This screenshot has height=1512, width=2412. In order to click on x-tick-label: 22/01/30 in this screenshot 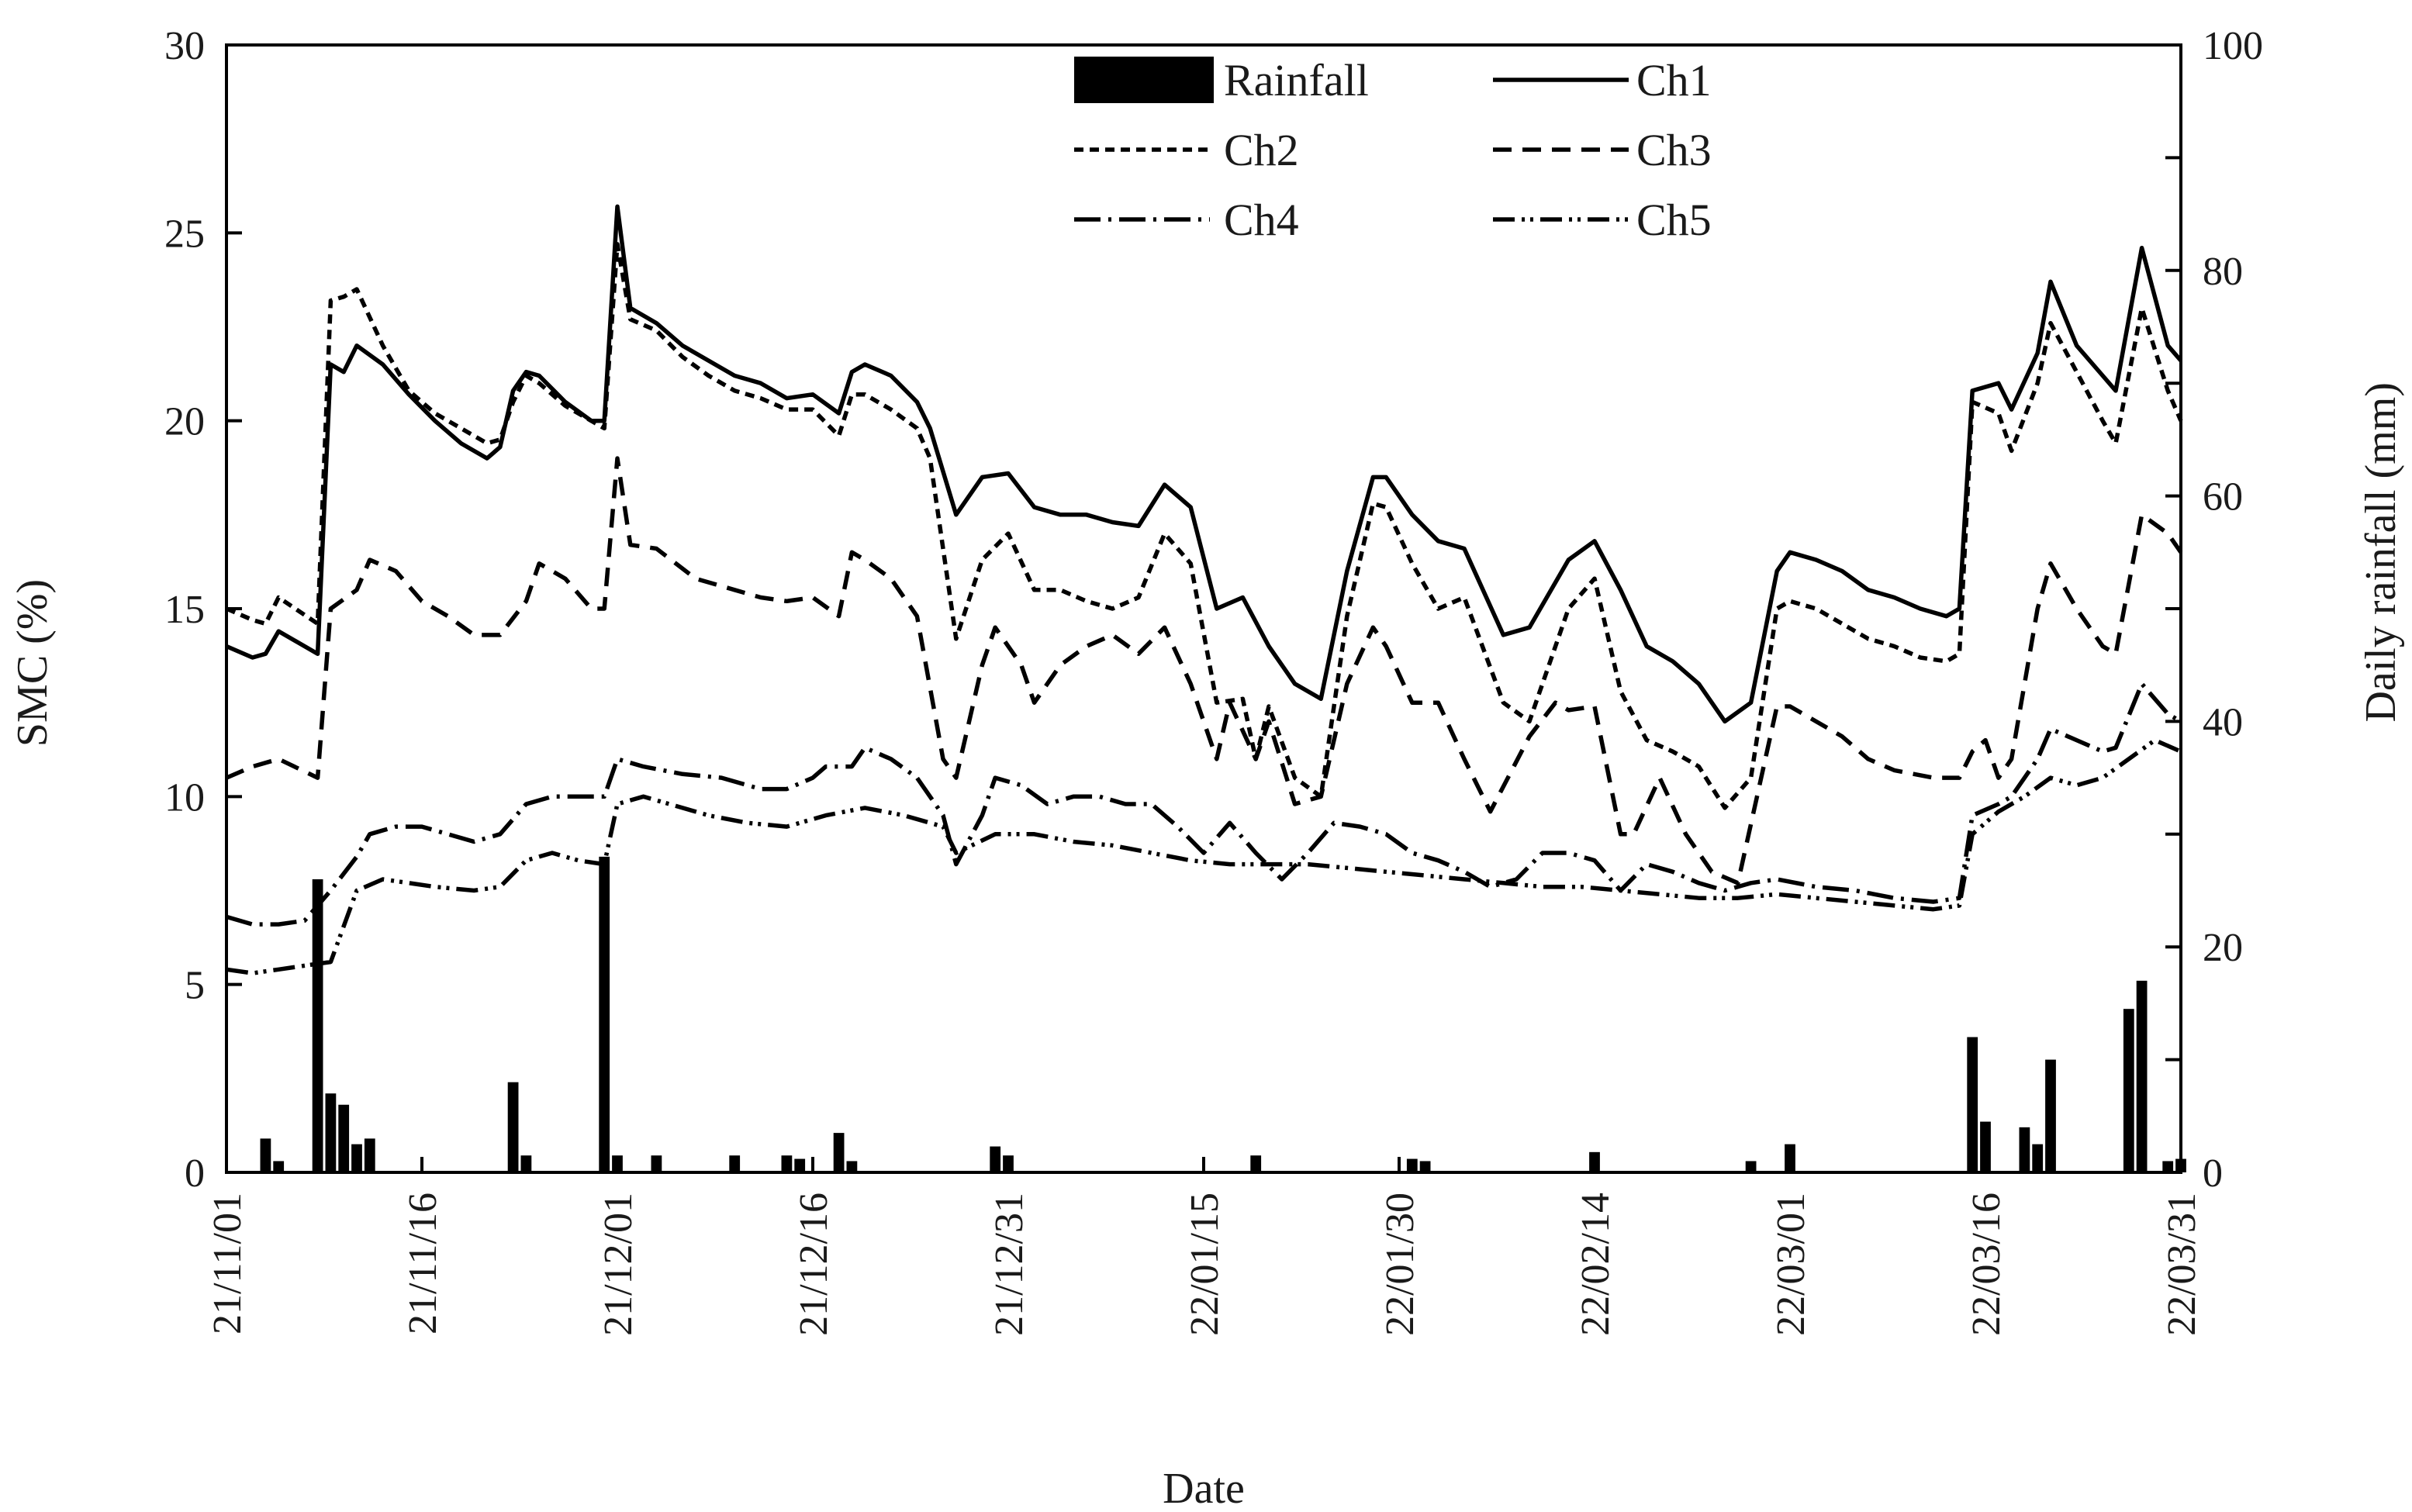, I will do `click(1400, 1264)`.